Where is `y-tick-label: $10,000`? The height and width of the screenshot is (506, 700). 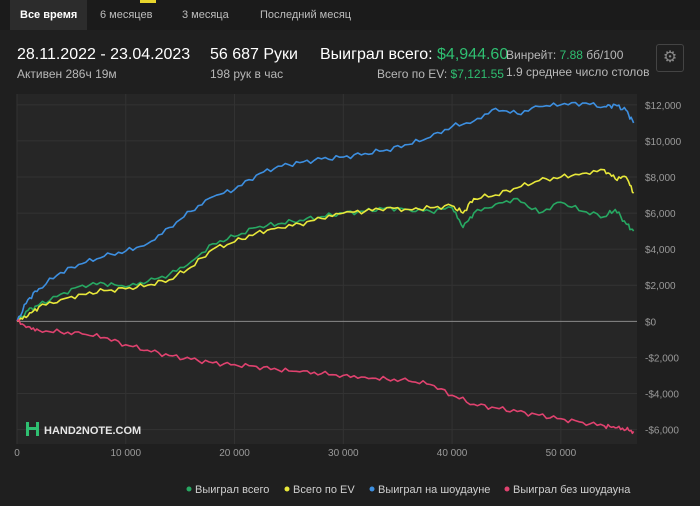
y-tick-label: $10,000 is located at coordinates (663, 142).